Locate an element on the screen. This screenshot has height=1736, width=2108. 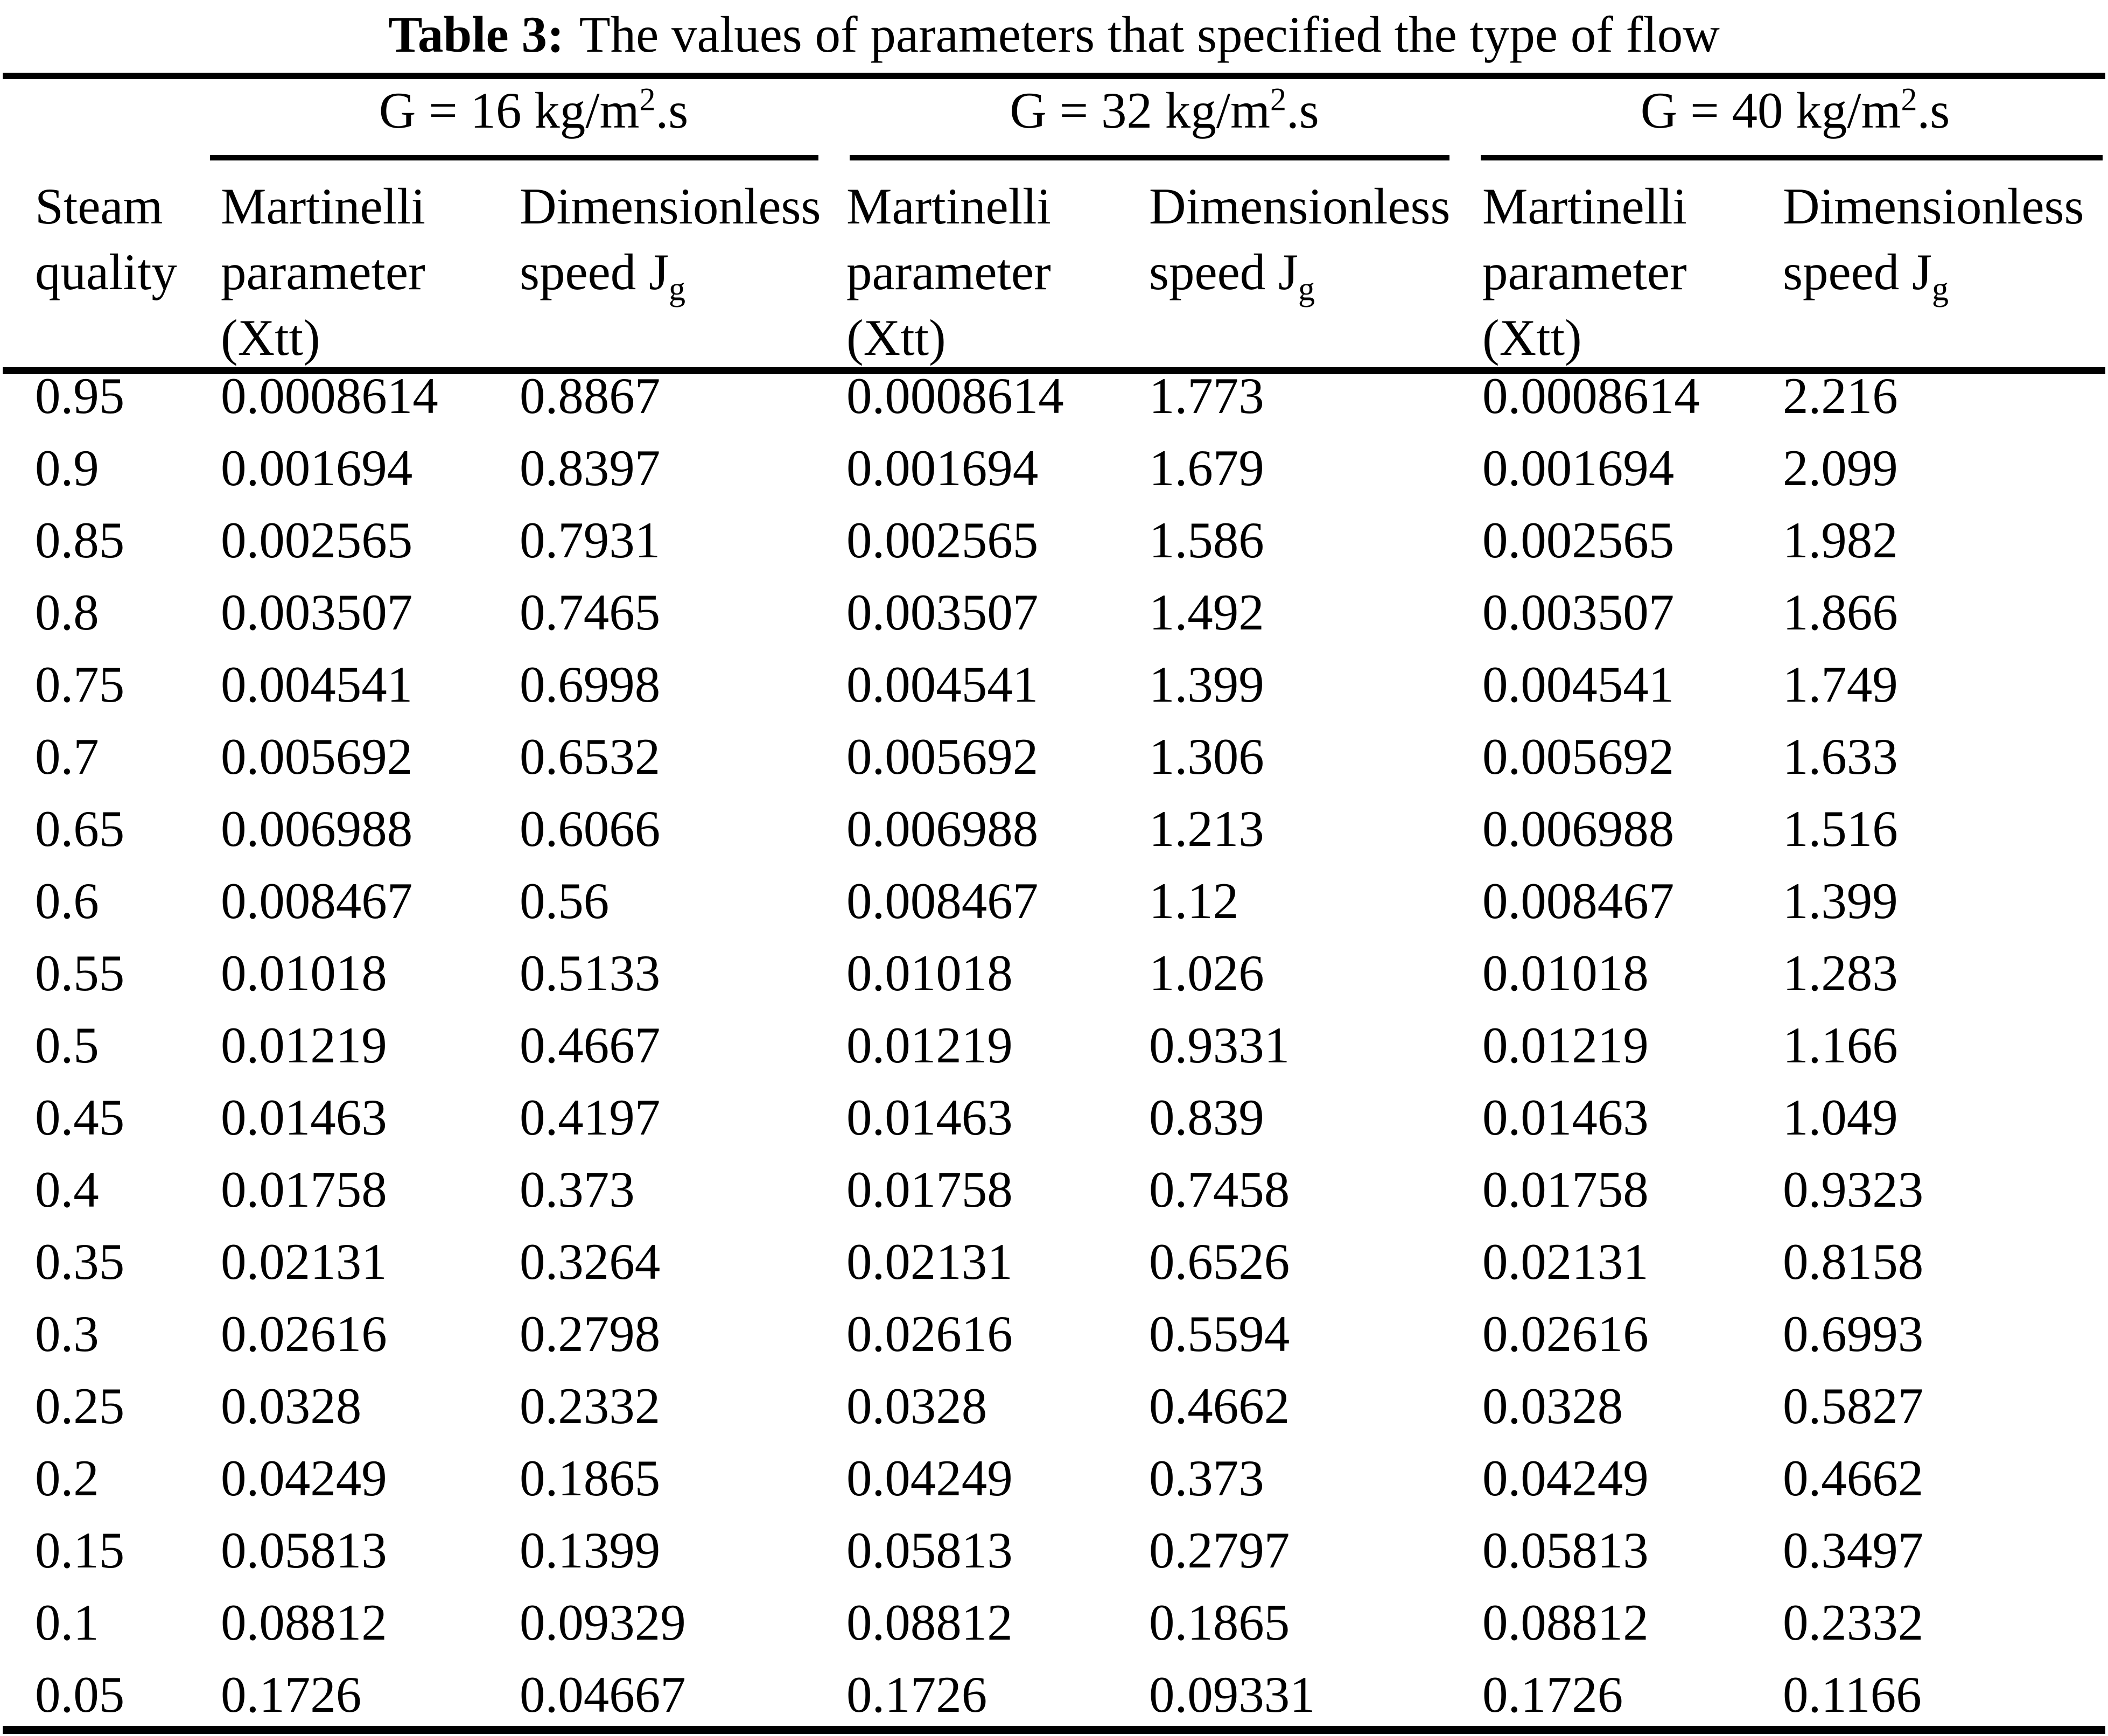
table-bottom-rule is located at coordinates (1054, 1730).